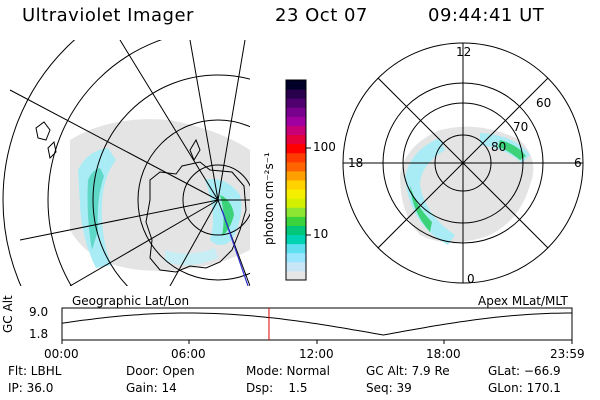 Image resolution: width=600 pixels, height=400 pixels. Describe the element at coordinates (321, 15) in the screenshot. I see `date-label: 23 Oct 07` at that location.